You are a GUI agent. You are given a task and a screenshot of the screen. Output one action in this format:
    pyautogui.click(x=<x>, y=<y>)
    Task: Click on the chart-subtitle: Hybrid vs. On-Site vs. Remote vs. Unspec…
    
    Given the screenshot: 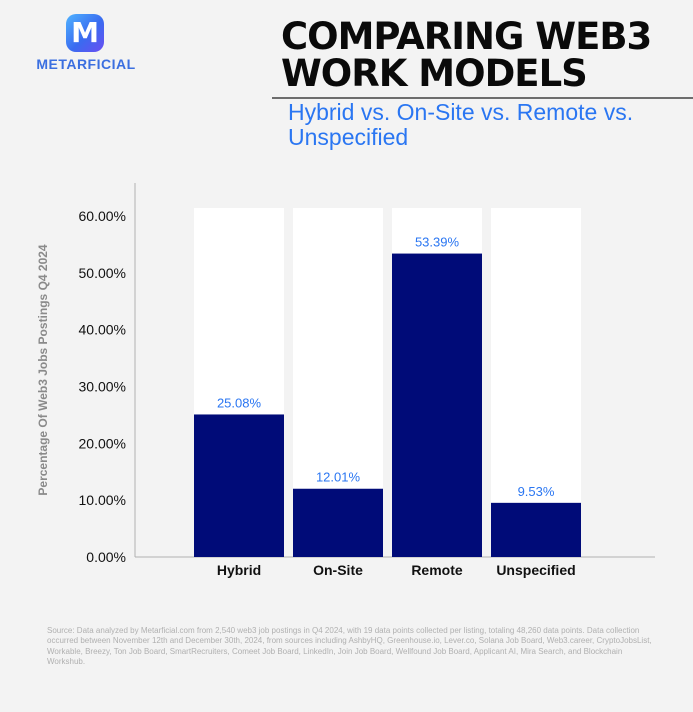 What is the action you would take?
    pyautogui.click(x=461, y=124)
    